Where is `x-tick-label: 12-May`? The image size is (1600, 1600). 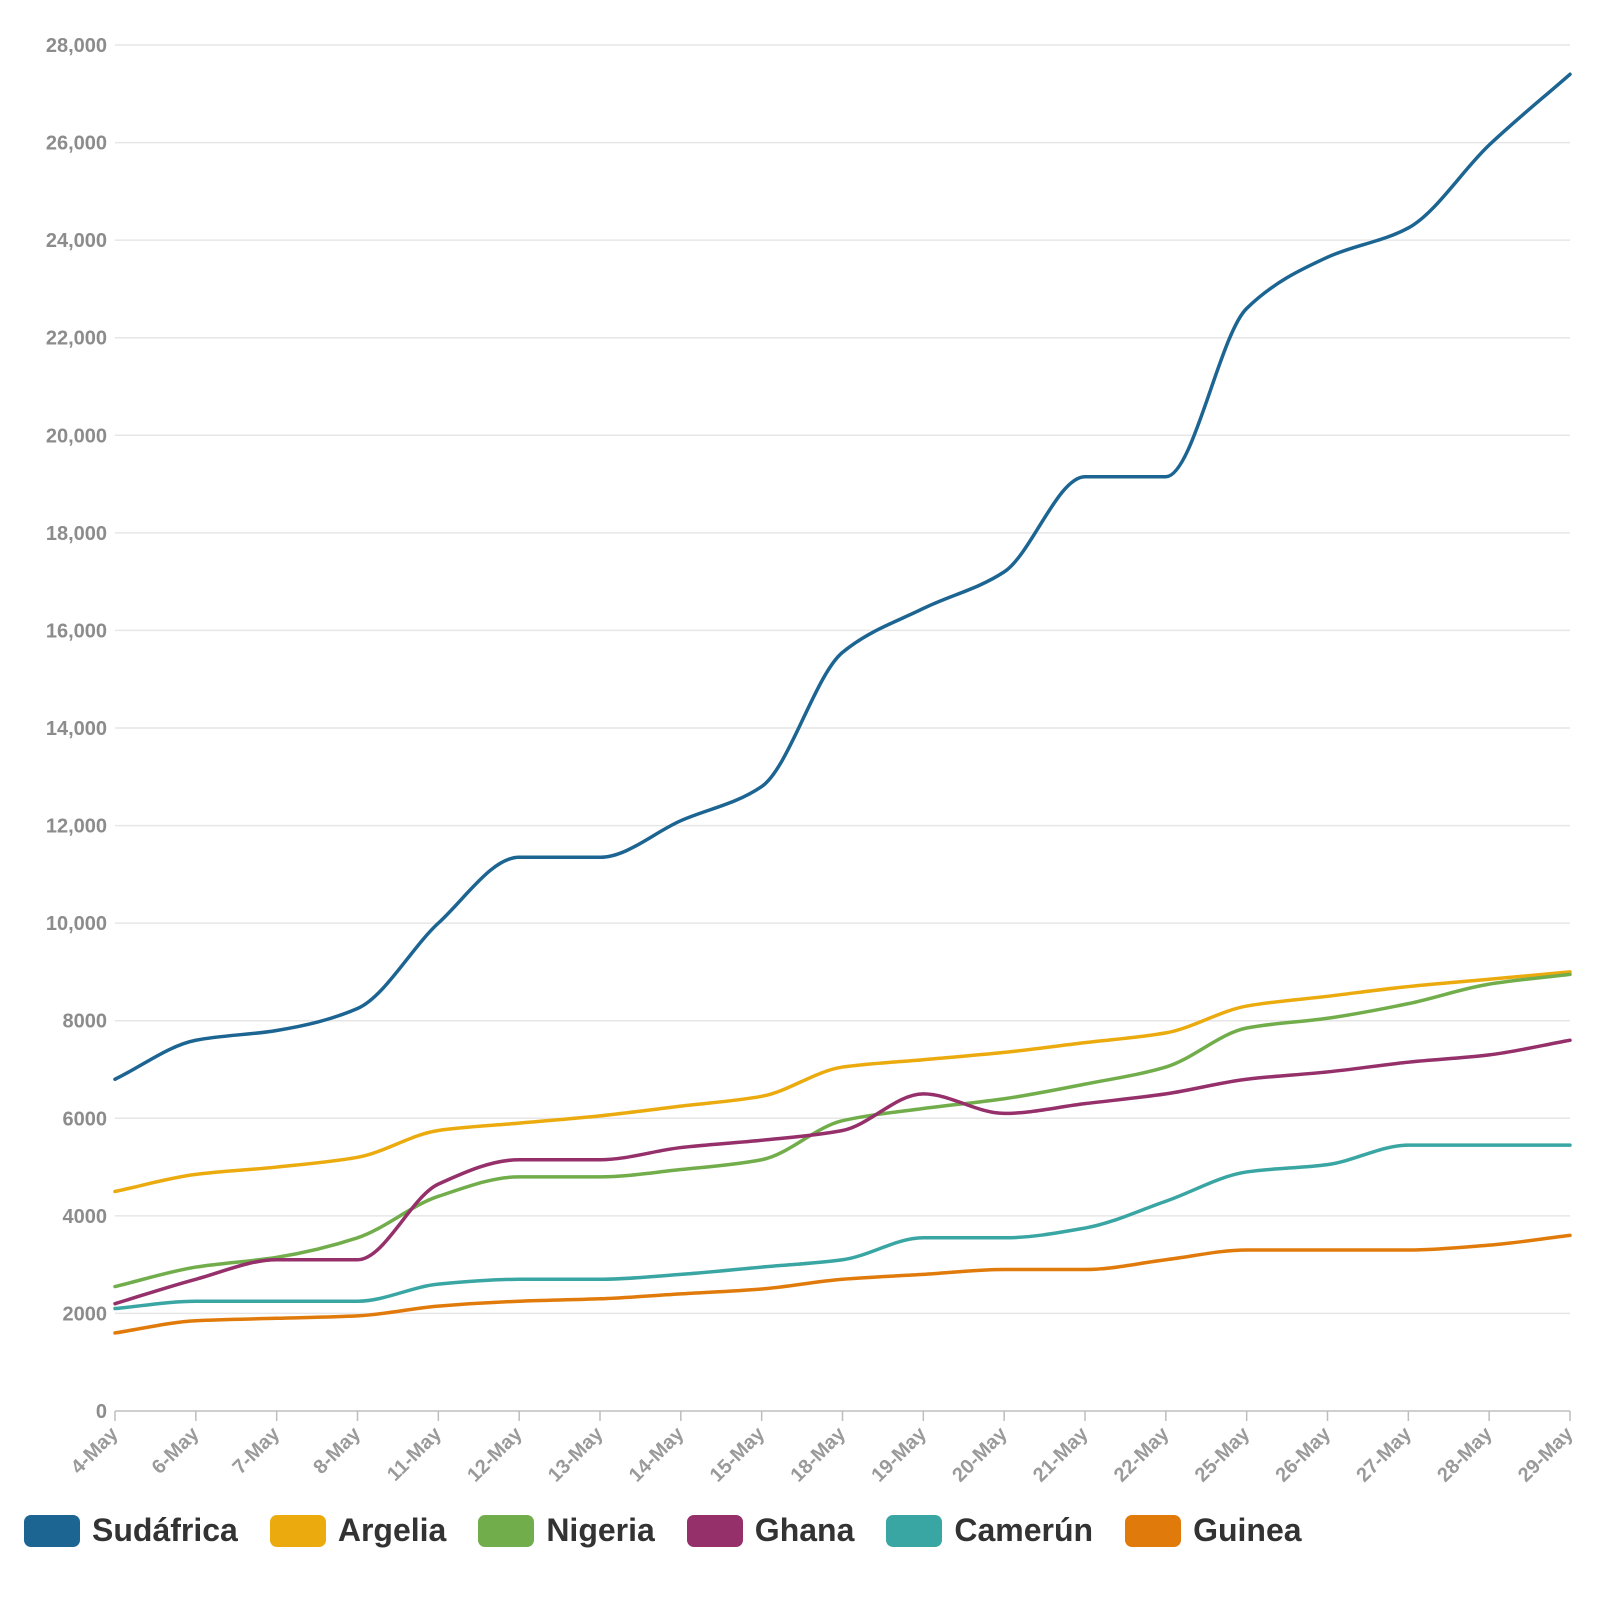
x-tick-label: 12-May is located at coordinates (495, 1454).